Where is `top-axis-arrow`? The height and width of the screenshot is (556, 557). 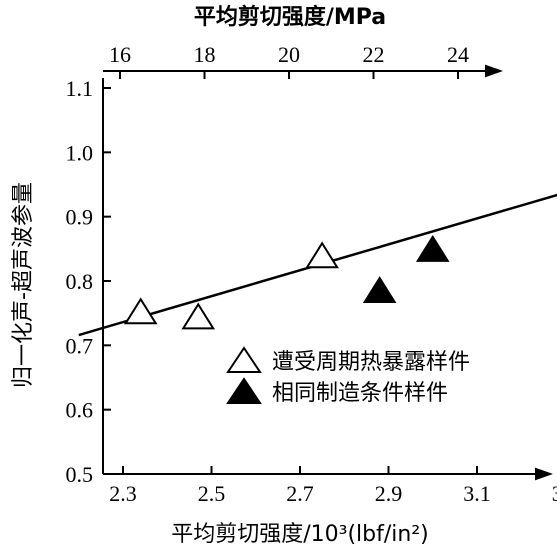 top-axis-arrow is located at coordinates (494, 71).